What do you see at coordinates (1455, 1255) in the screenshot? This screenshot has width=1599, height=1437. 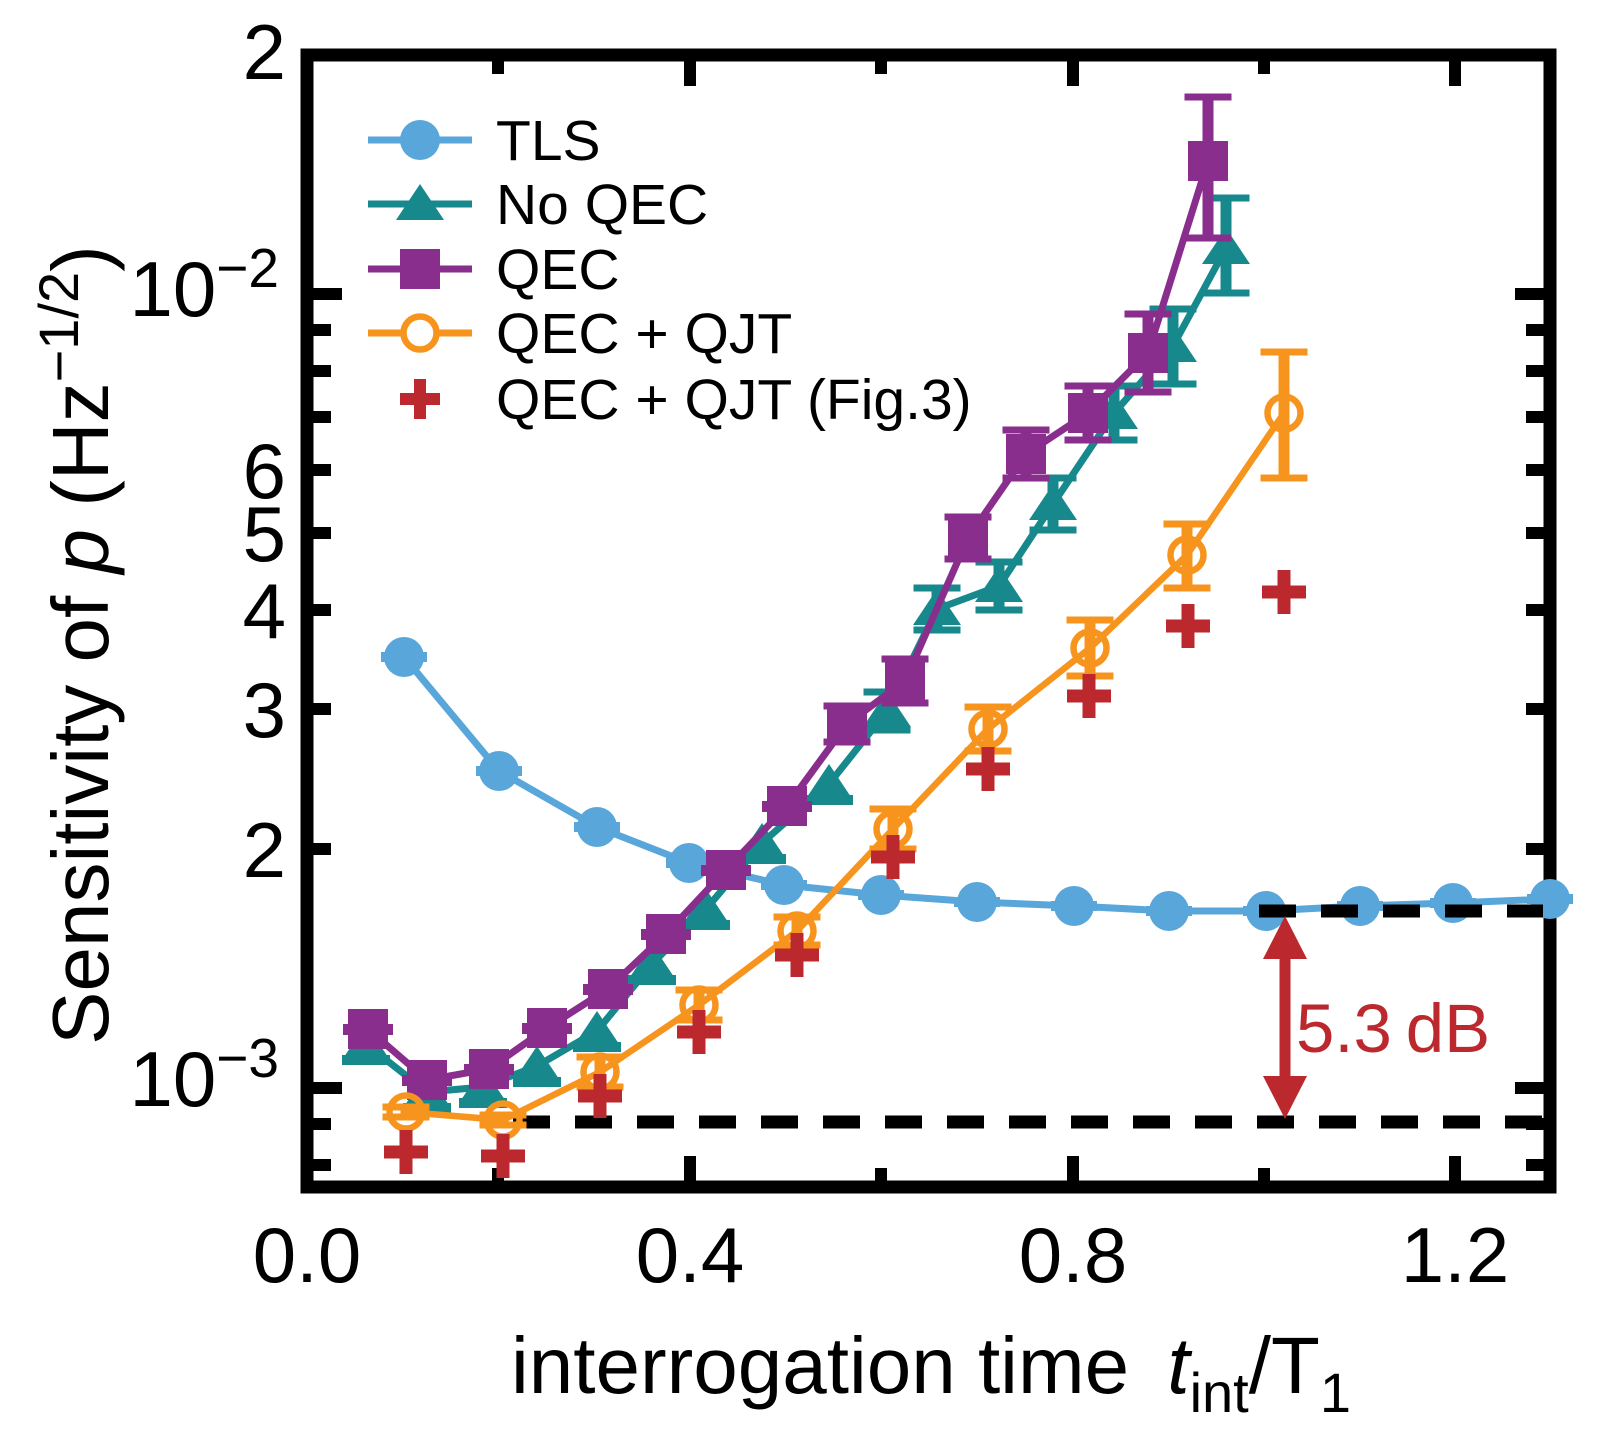 I see `svg-text: 1.2` at bounding box center [1455, 1255].